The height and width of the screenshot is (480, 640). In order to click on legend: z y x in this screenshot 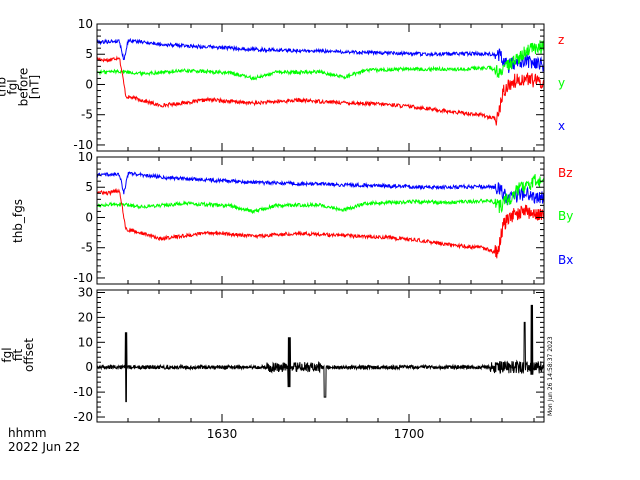, I will do `click(561, 83)`.